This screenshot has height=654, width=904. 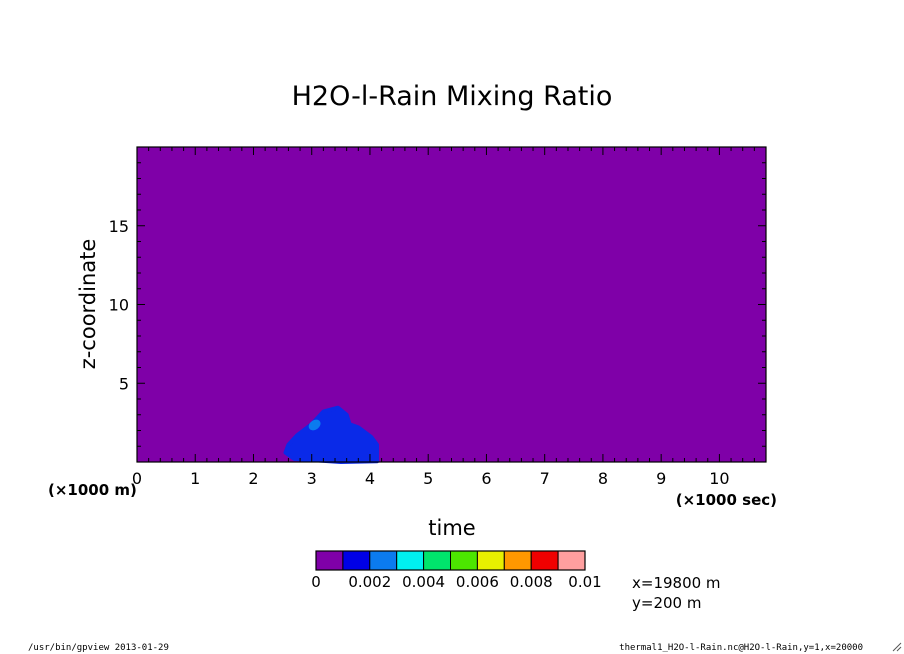 I want to click on y-tick-label: 15, so click(x=119, y=226).